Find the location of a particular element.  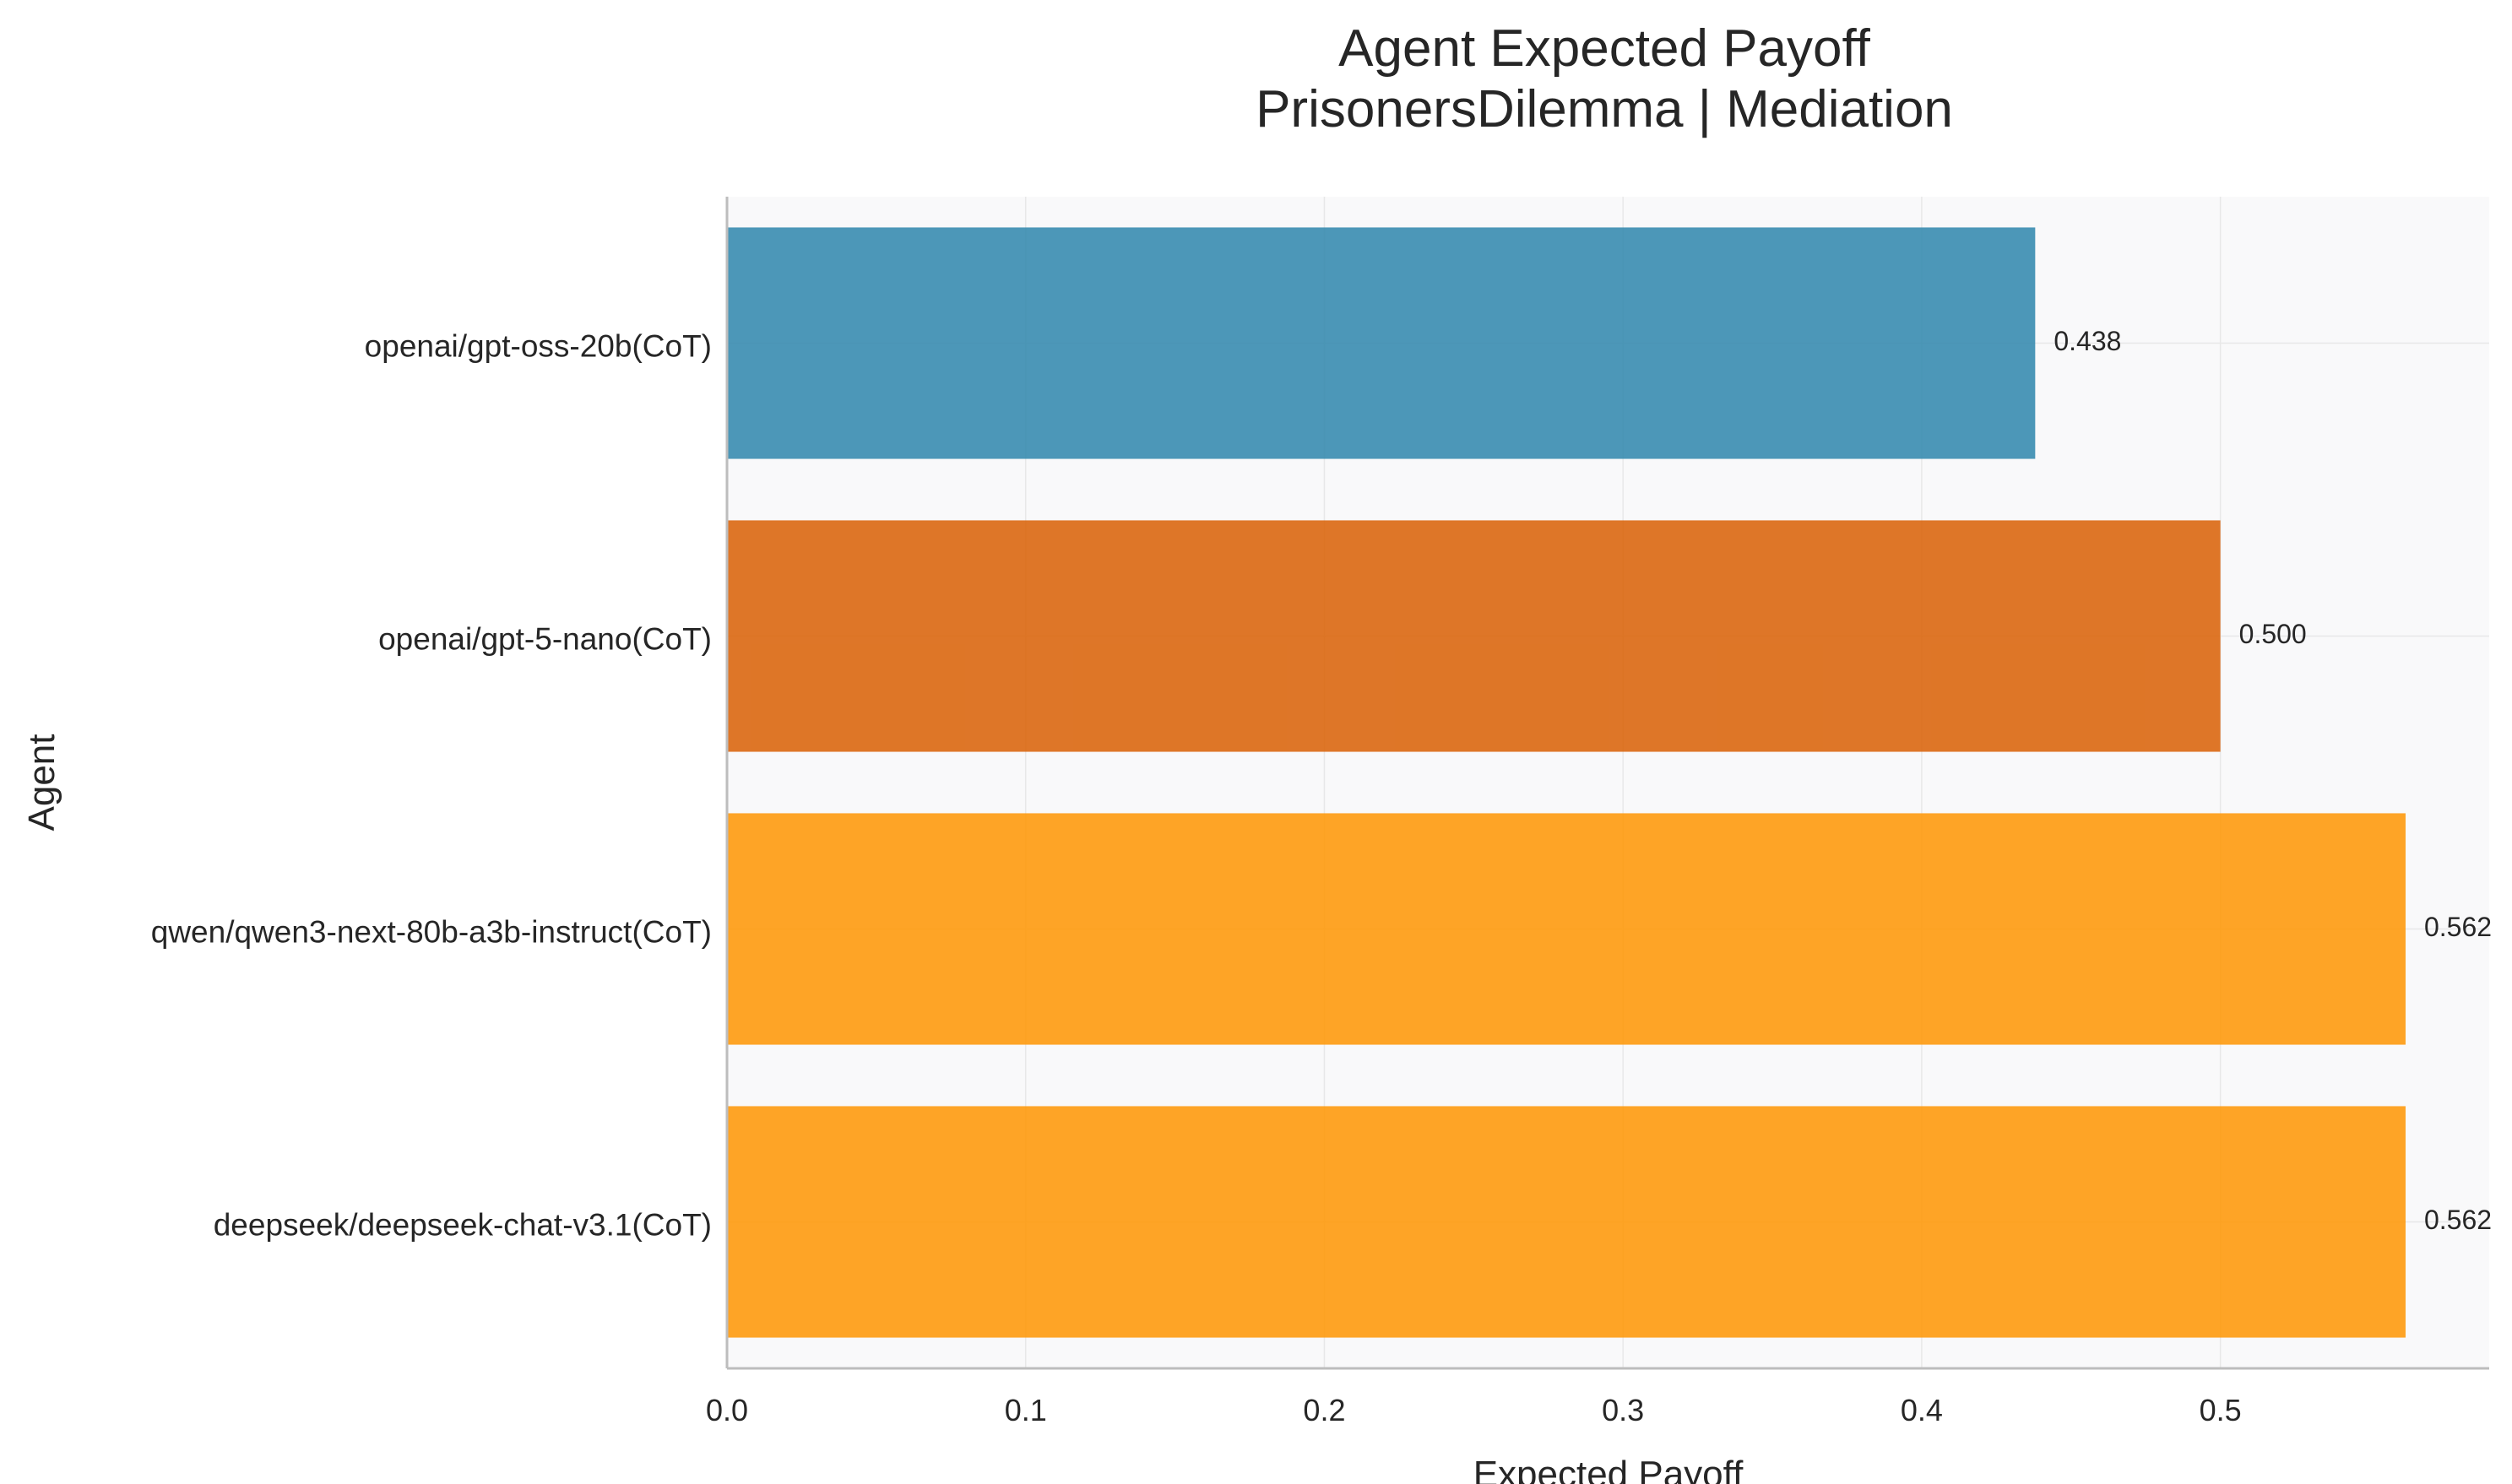

chart-subtitle: PrisonersDilemma | Mediation is located at coordinates (1604, 109).